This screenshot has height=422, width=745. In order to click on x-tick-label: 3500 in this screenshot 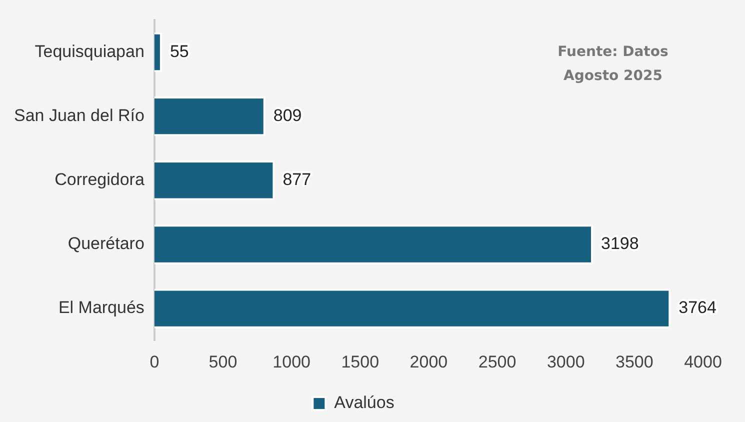, I will do `click(635, 362)`.